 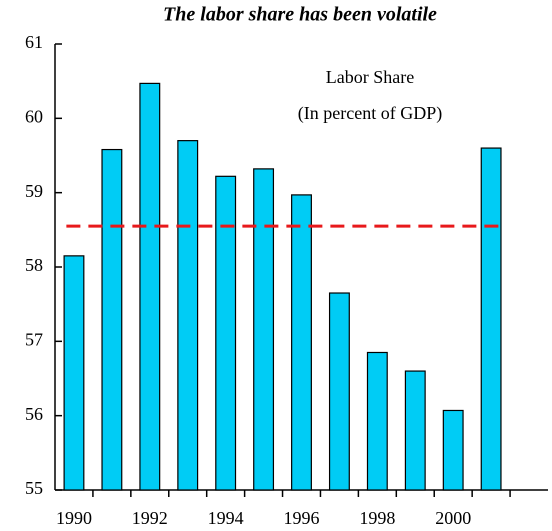 I want to click on y-tick-label: 56, so click(x=34, y=414).